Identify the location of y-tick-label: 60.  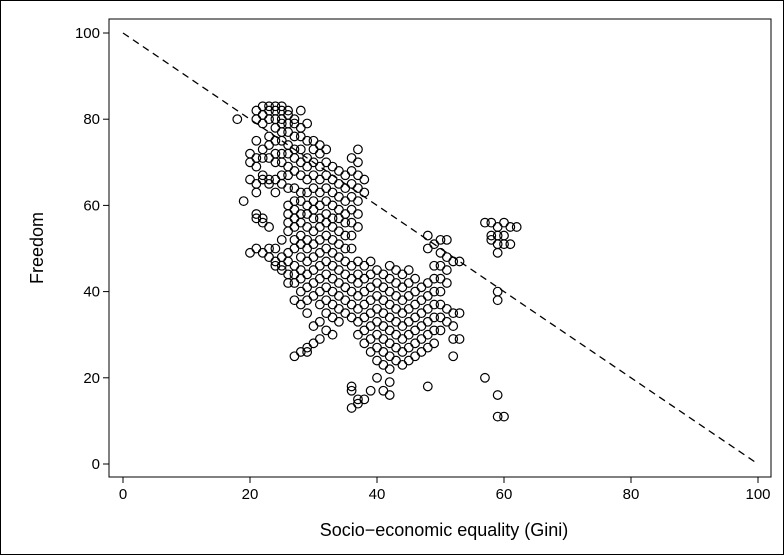
(91, 205).